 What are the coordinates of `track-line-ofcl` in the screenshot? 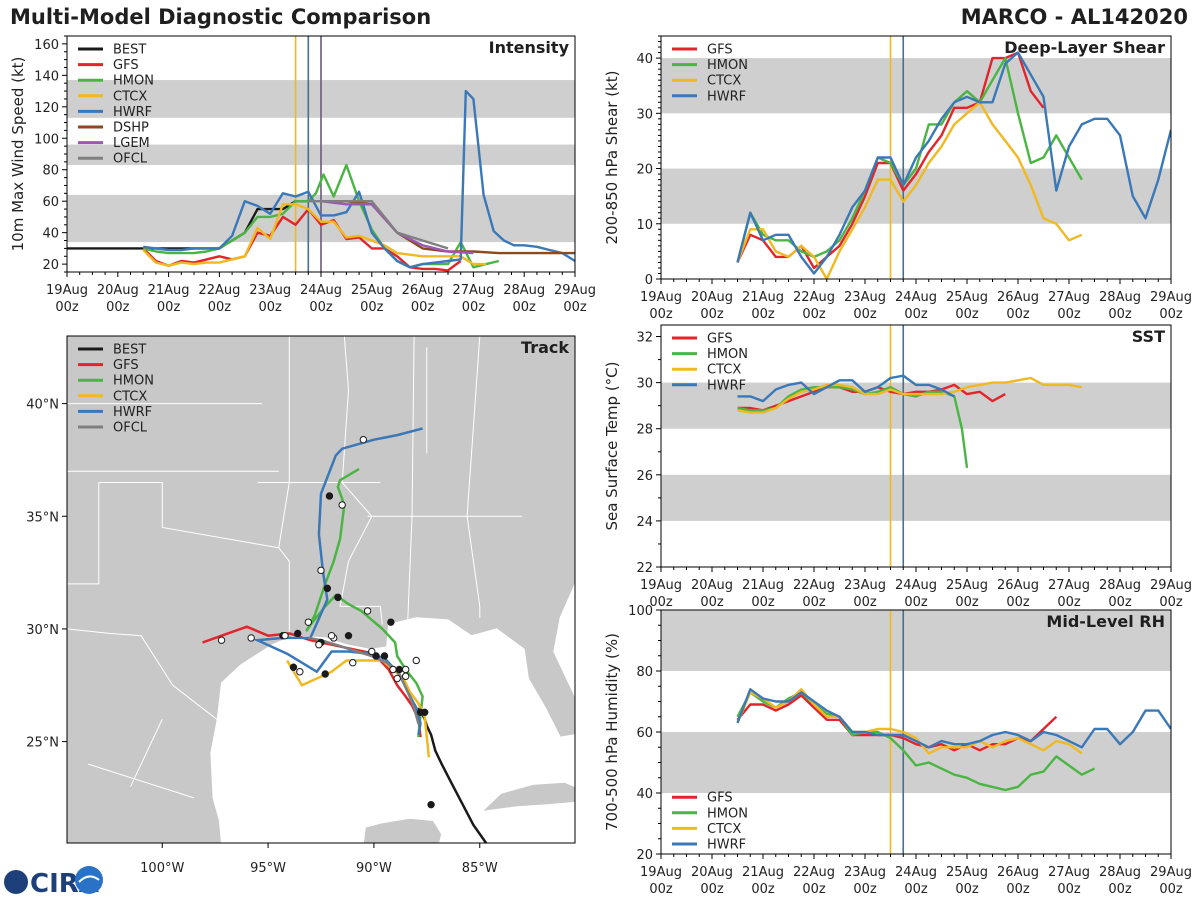 It's located at (364, 680).